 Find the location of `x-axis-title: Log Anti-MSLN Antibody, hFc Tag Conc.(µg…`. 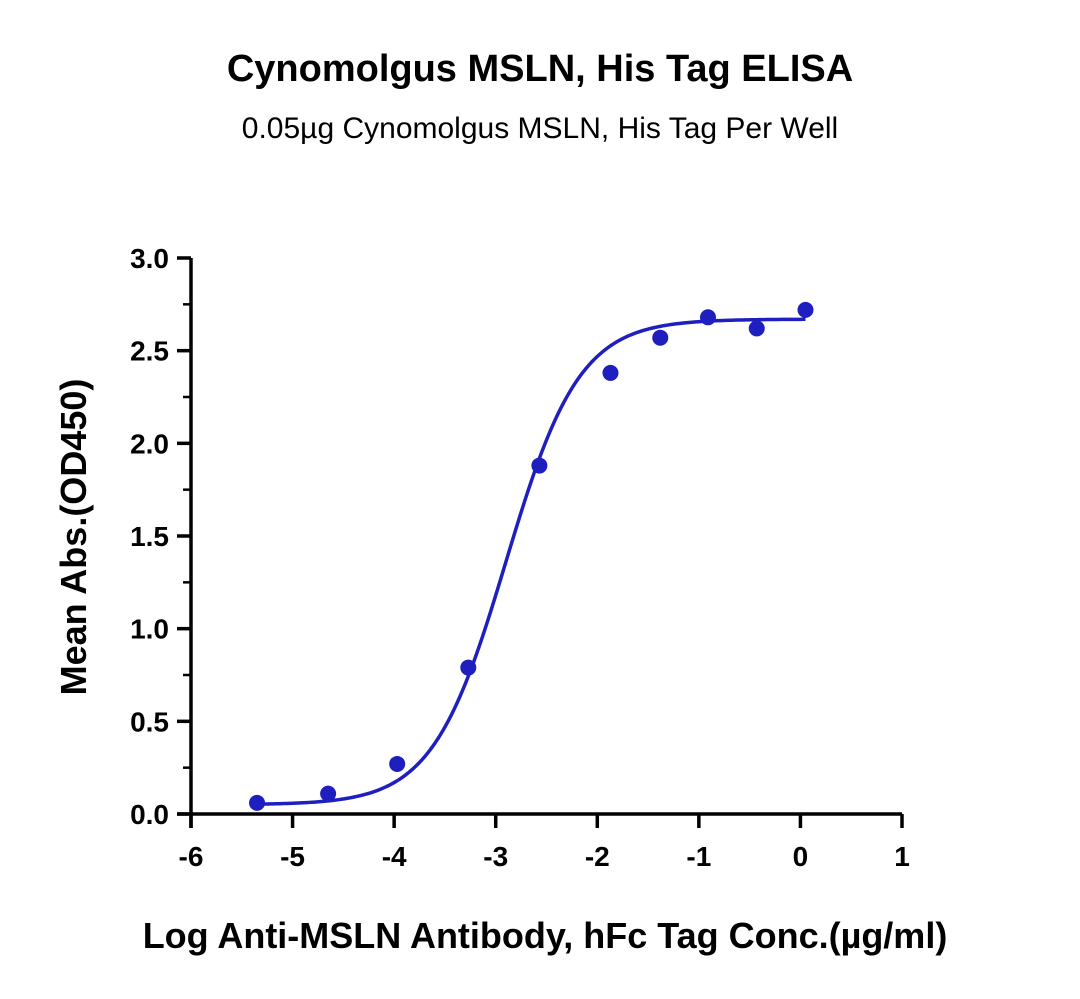

x-axis-title: Log Anti-MSLN Antibody, hFc Tag Conc.(µg… is located at coordinates (545, 935).